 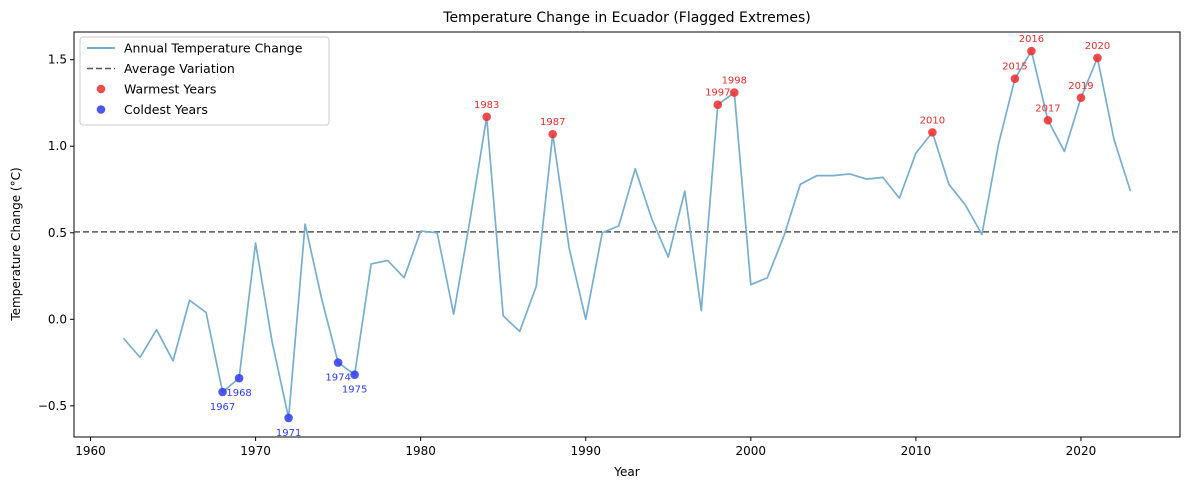 I want to click on warmest-year-label: 1997, so click(x=717, y=93).